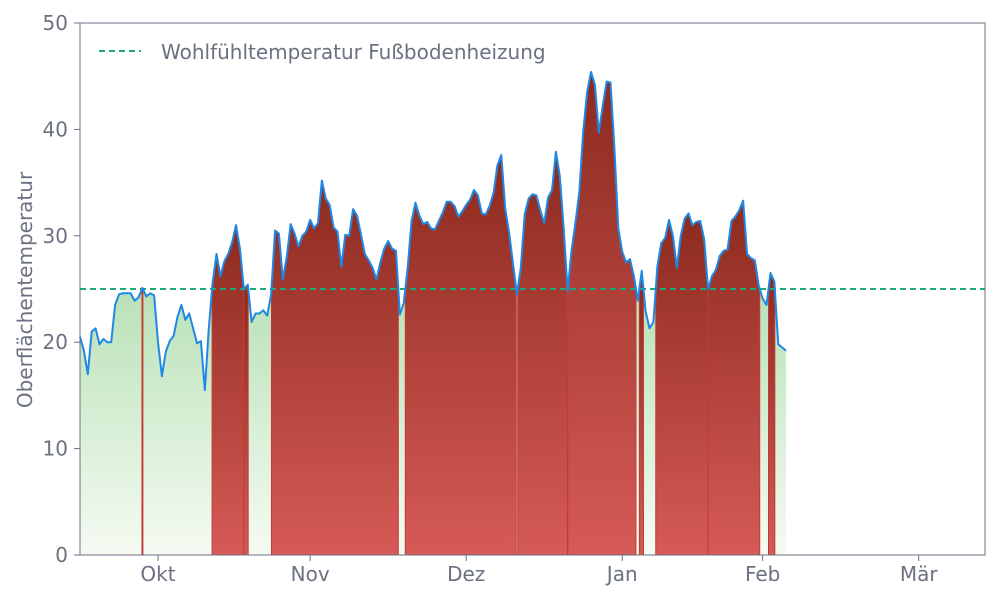  What do you see at coordinates (55, 342) in the screenshot?
I see `y-tick-label: 20` at bounding box center [55, 342].